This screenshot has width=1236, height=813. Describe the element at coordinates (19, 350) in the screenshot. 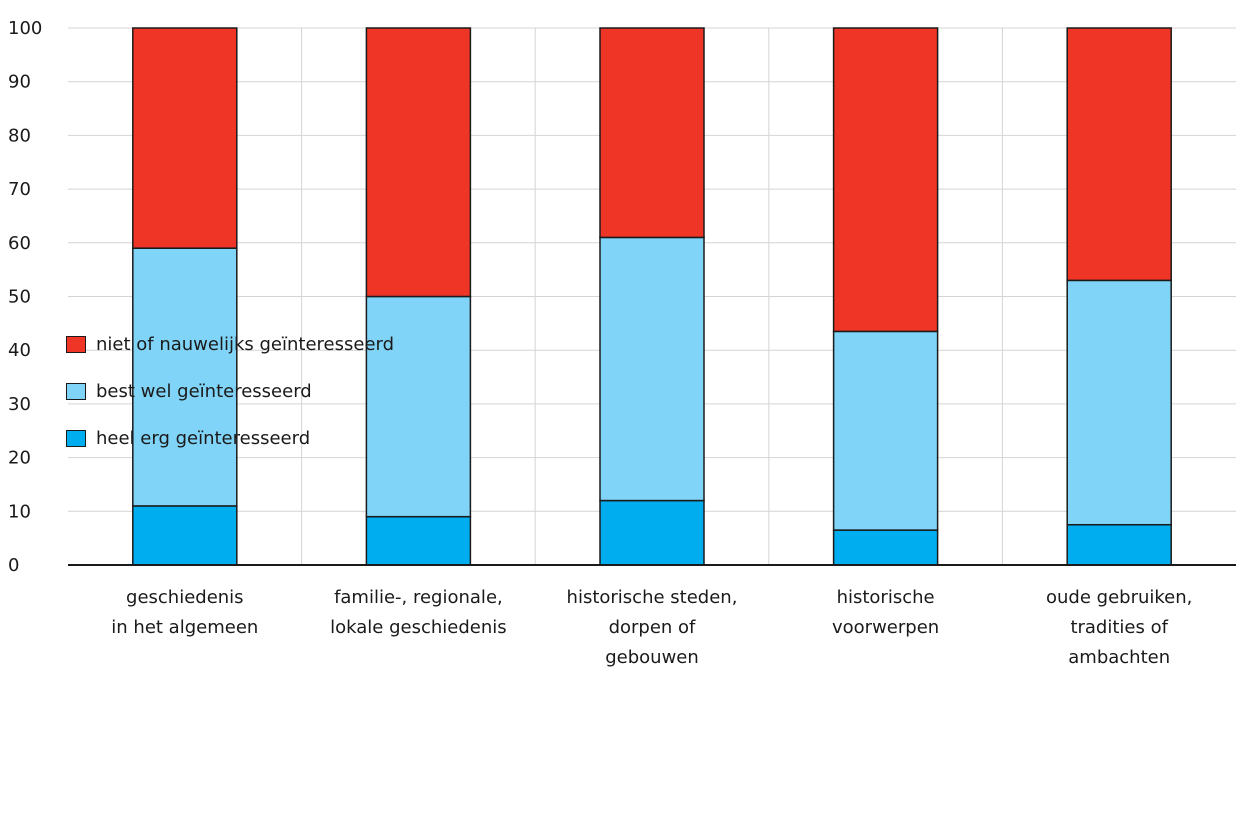

I see `y-tick-label: 40` at that location.